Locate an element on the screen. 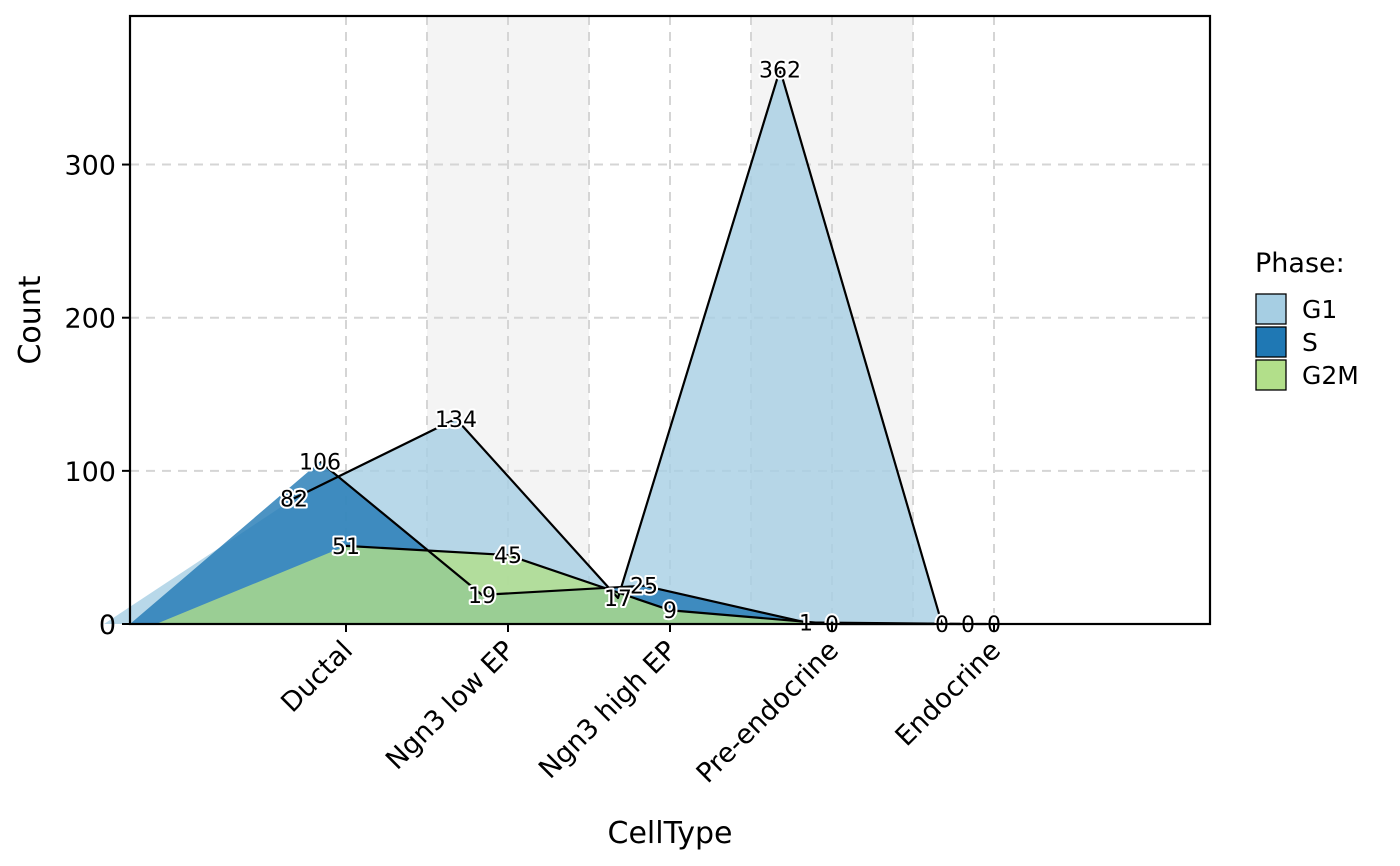  data-label: 51 is located at coordinates (346, 547).